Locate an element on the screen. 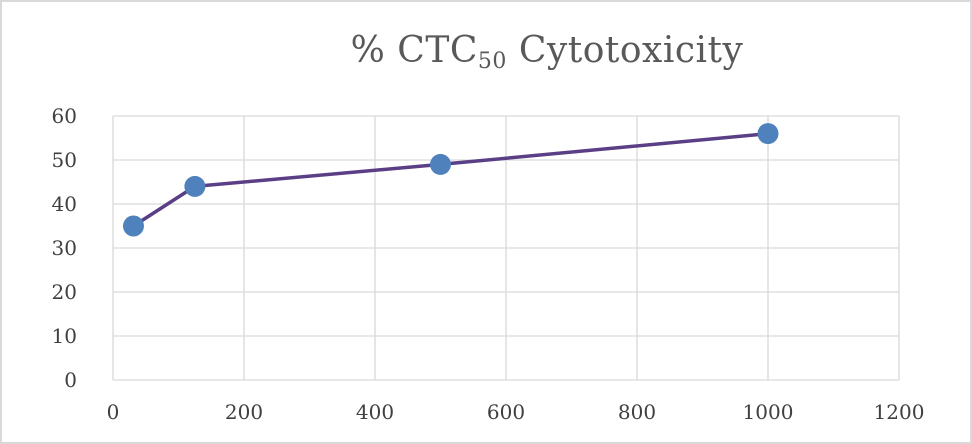  x-tick-label: 1200 is located at coordinates (899, 412).